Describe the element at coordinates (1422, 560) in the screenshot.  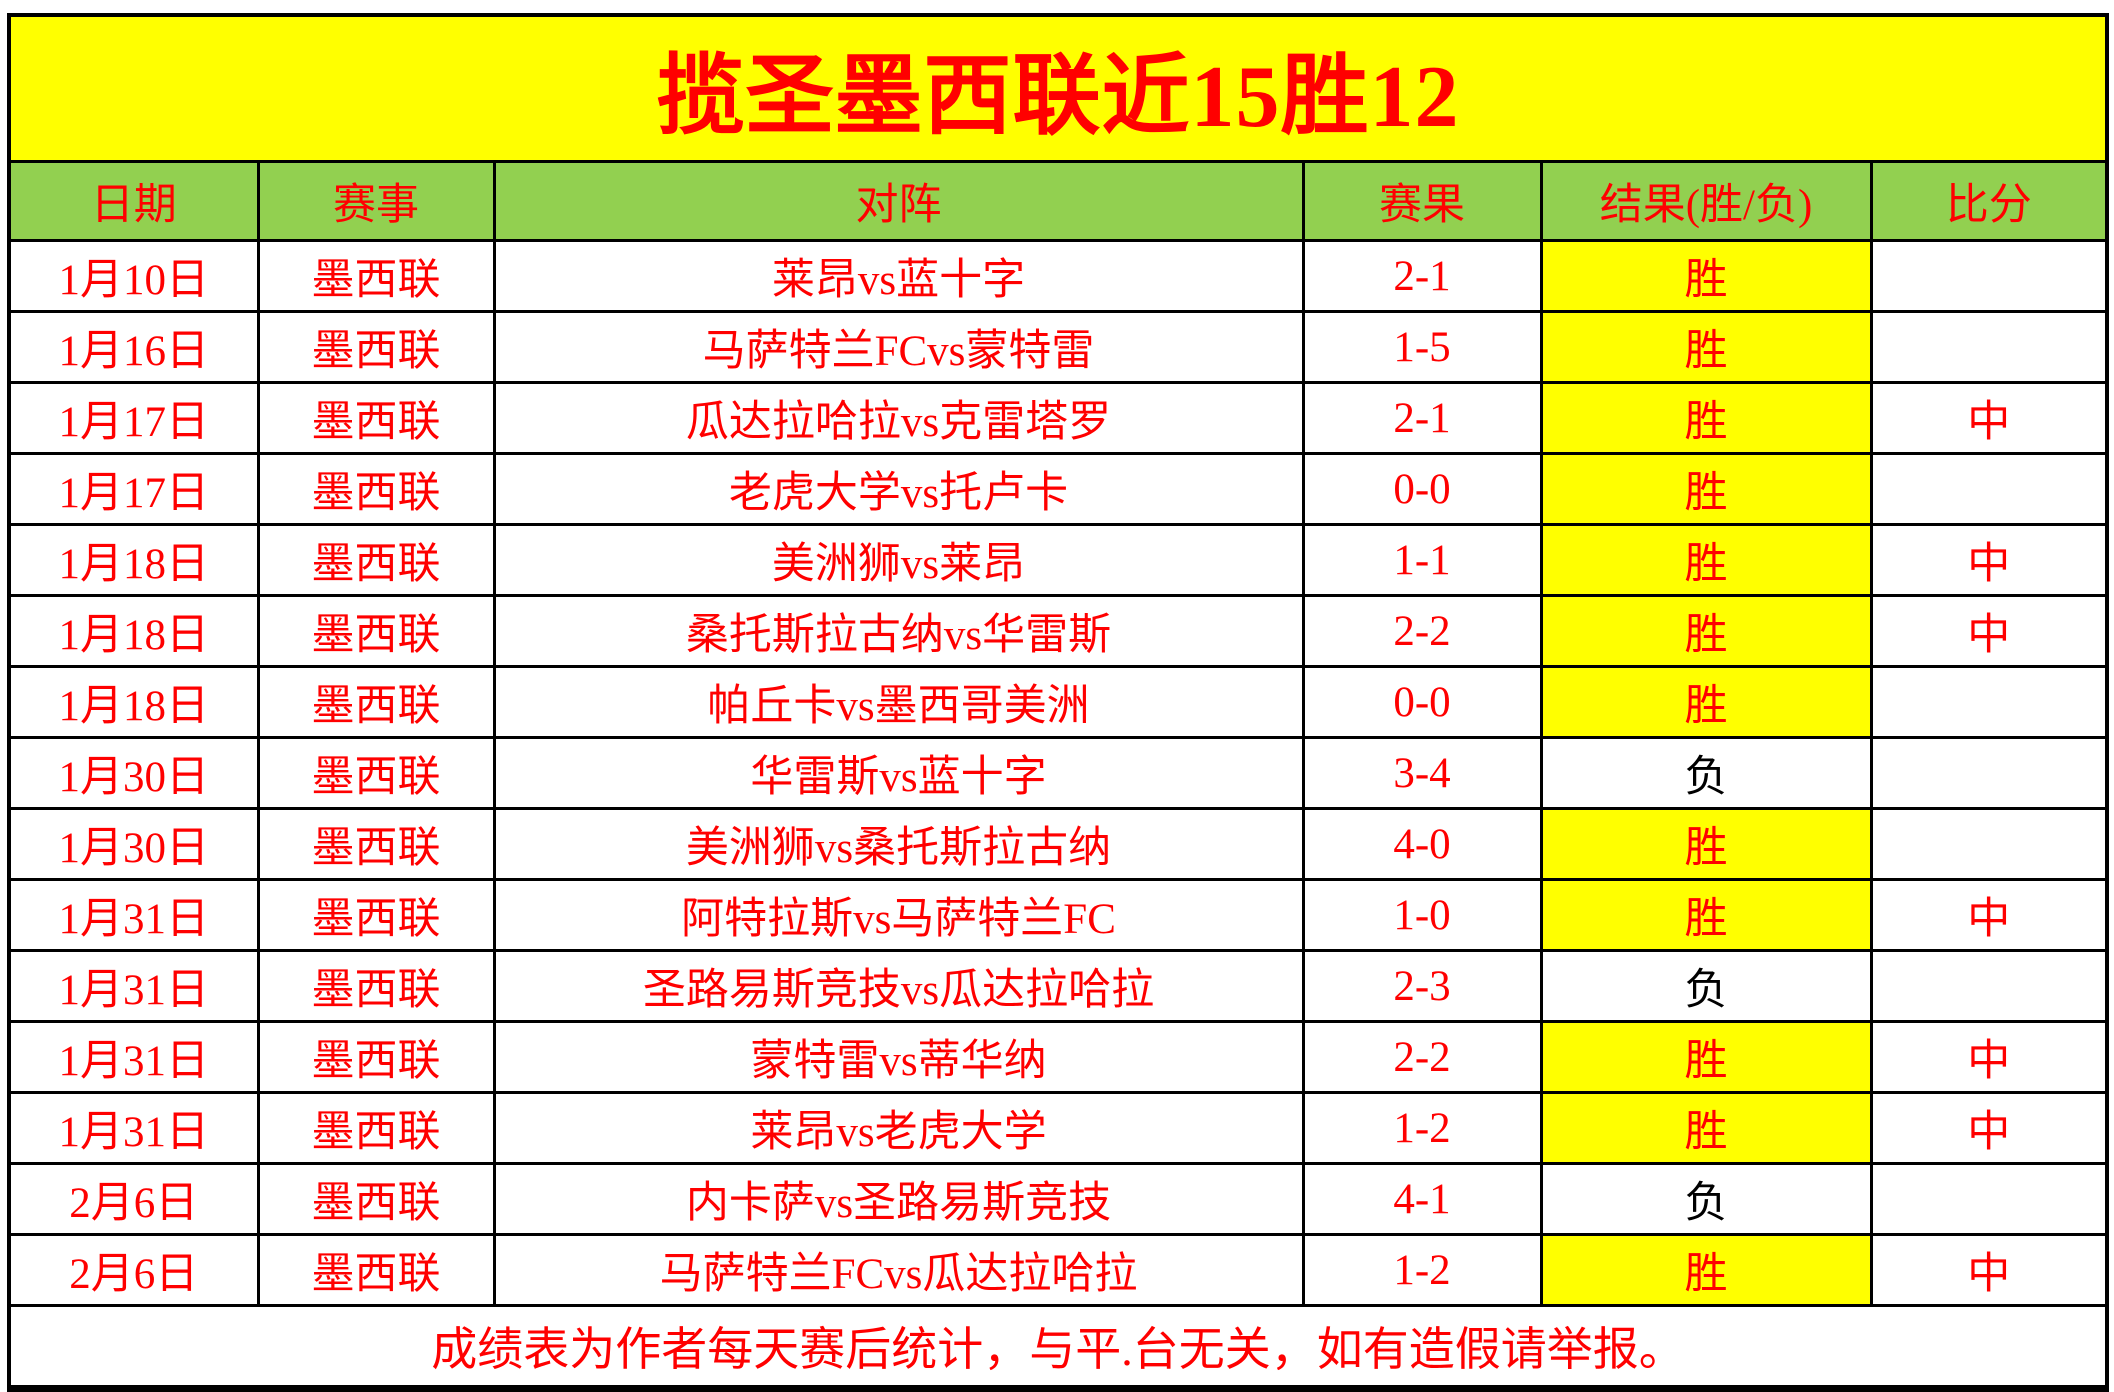
I see `score-cell: 1-1` at that location.